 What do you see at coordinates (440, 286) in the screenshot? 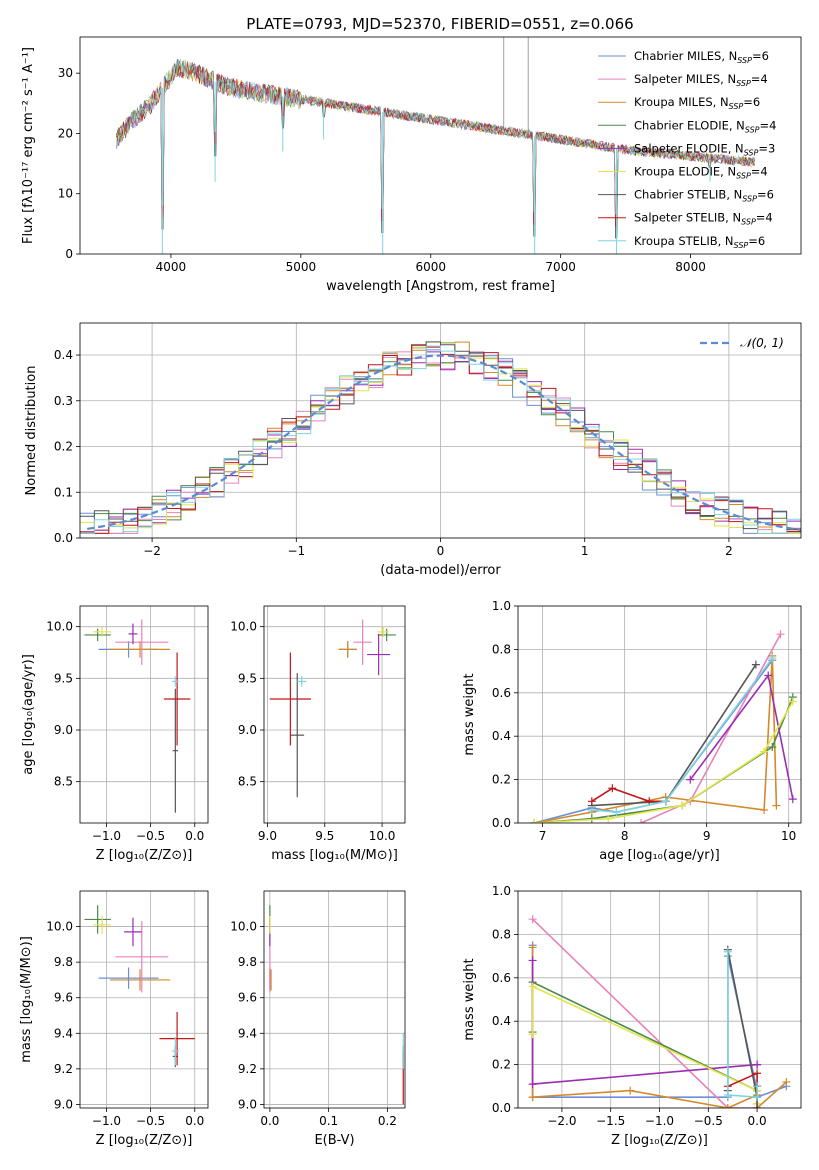
I see `x-axis-label: wavelength [Angstrom, rest frame]` at bounding box center [440, 286].